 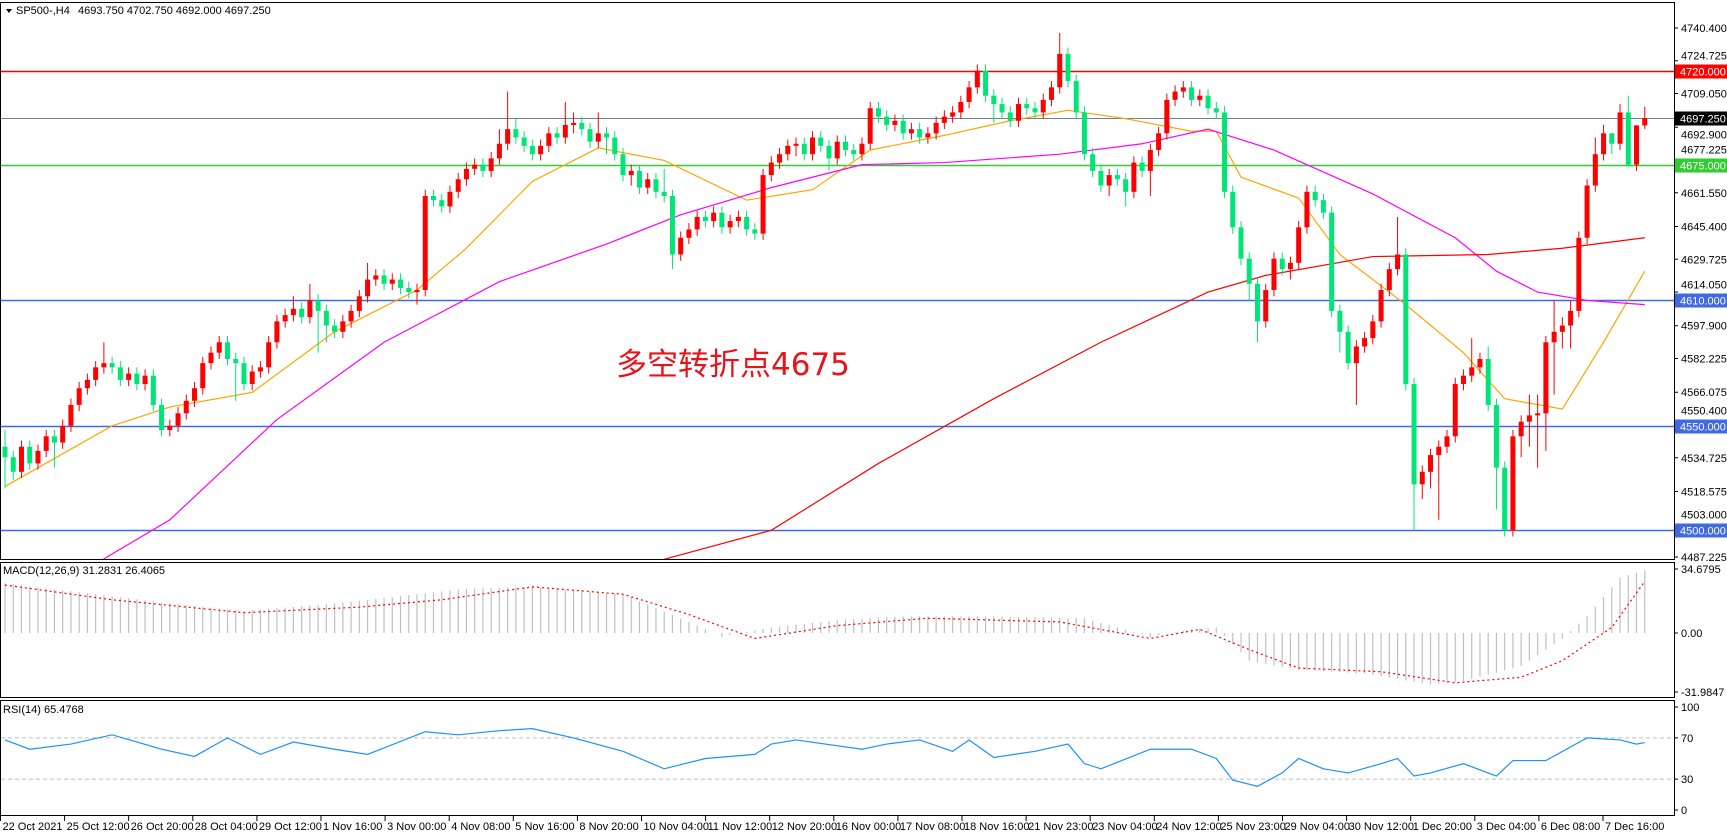 I want to click on level-flag-label: 4610.000, so click(x=1703, y=302).